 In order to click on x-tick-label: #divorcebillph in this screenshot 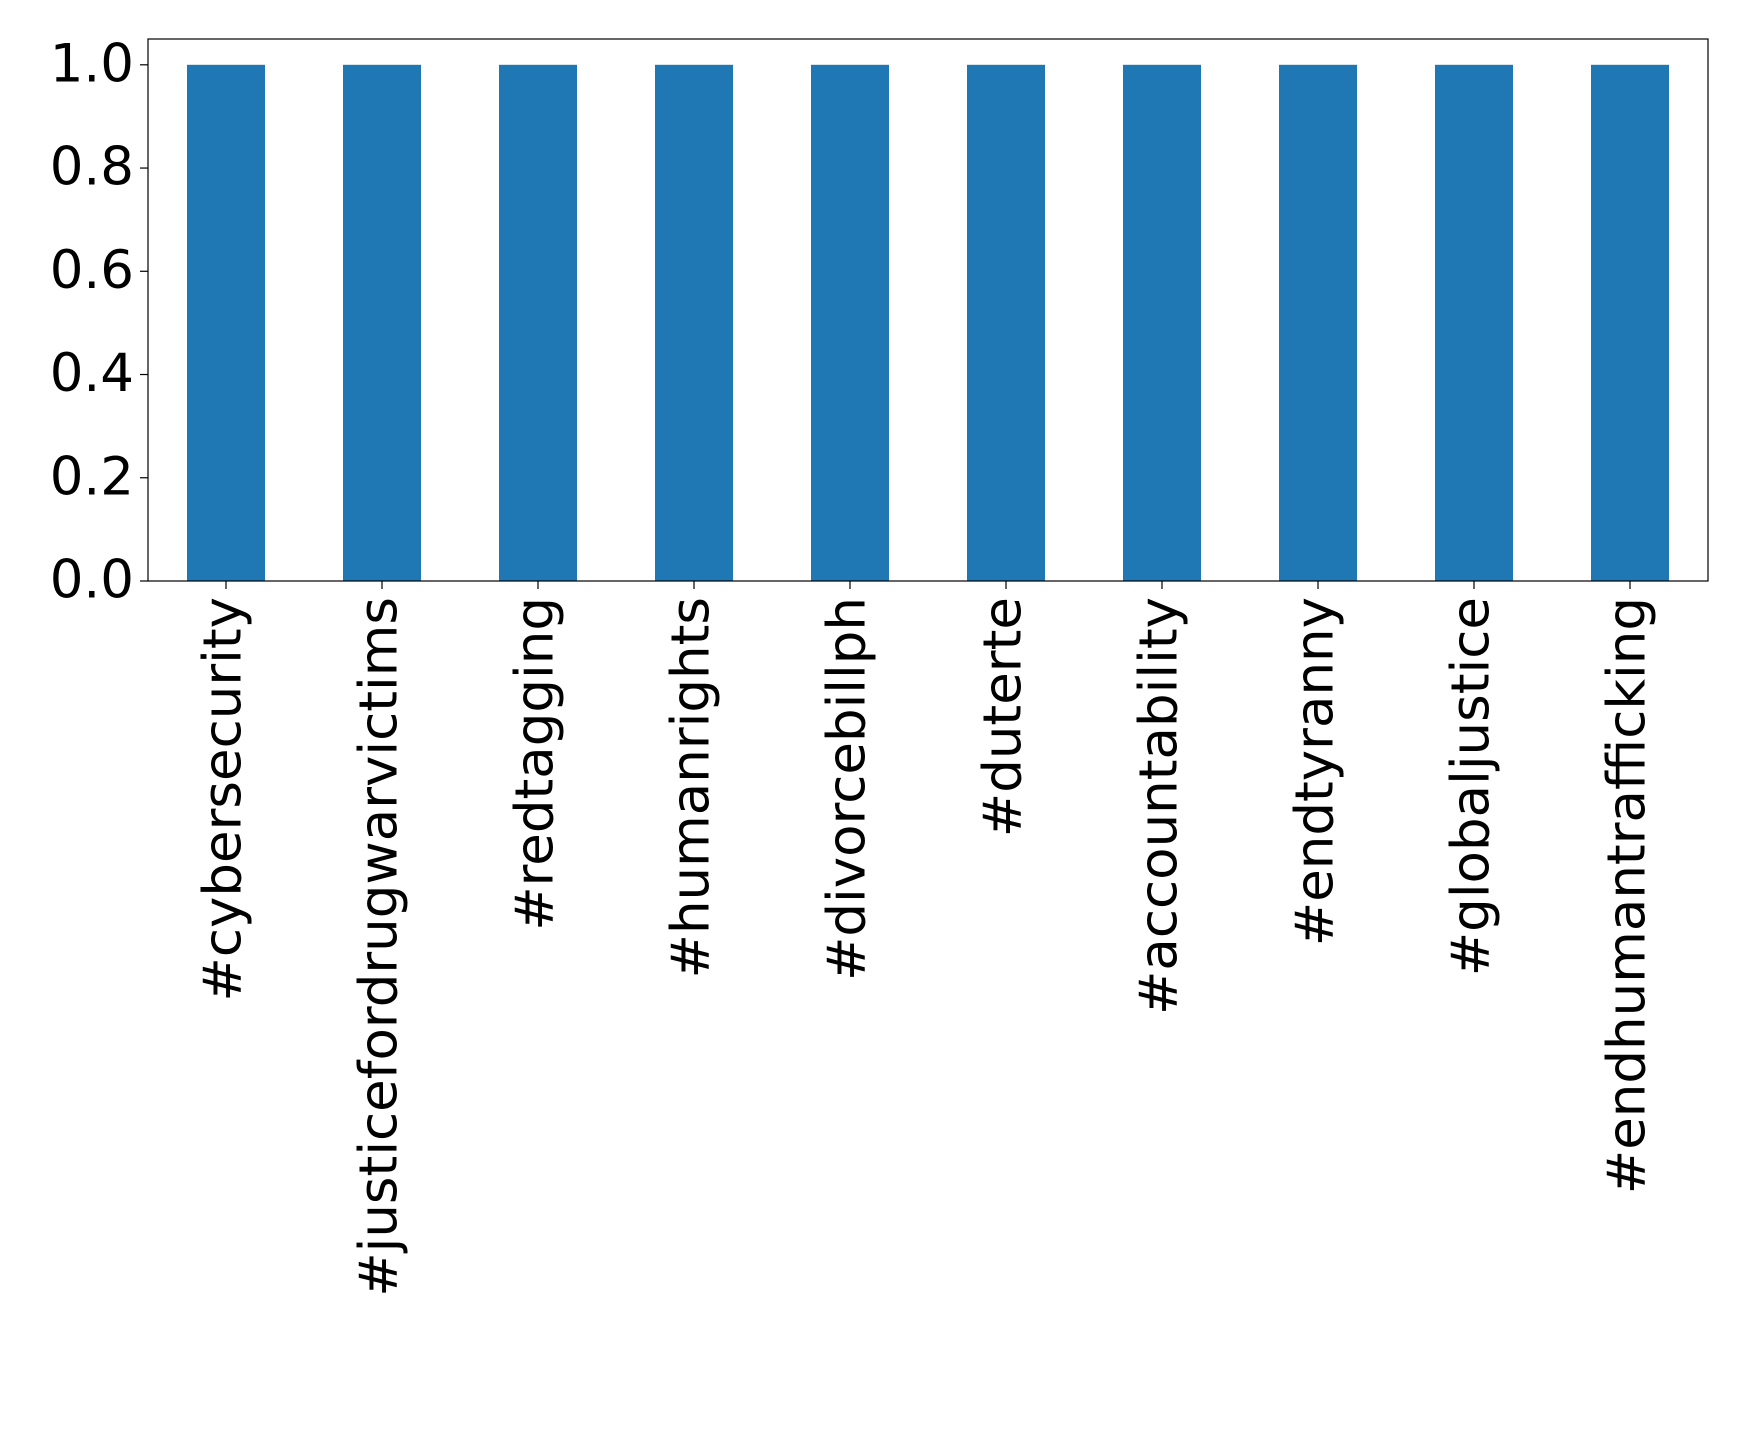, I will do `click(847, 789)`.